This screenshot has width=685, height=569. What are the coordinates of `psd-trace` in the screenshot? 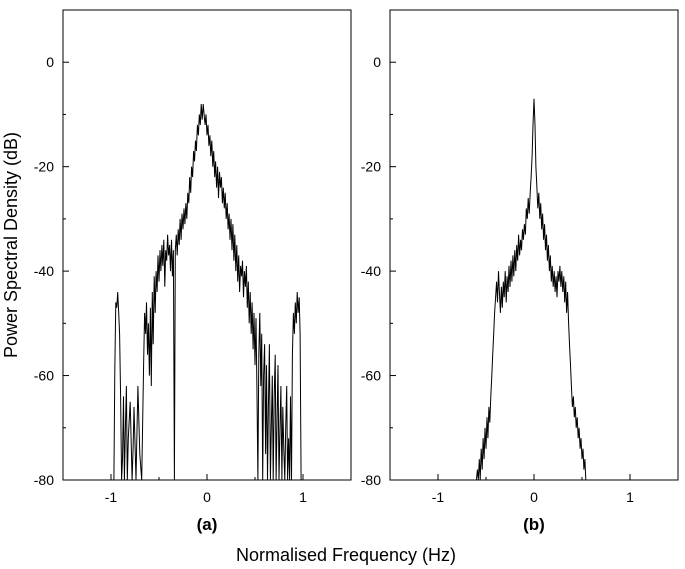 It's located at (531, 289).